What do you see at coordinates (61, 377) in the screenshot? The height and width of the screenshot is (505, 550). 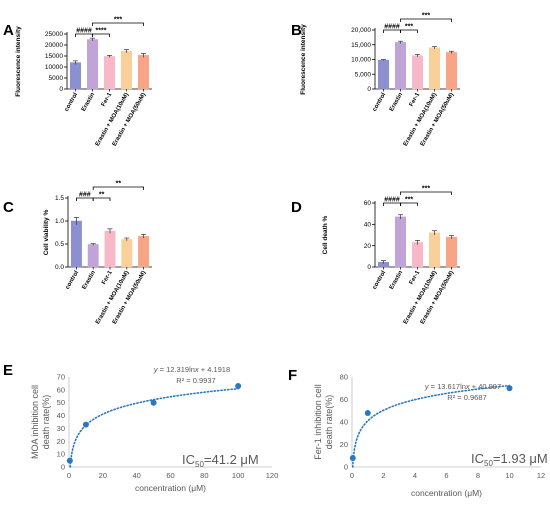 I see `y-tick-label: 70` at bounding box center [61, 377].